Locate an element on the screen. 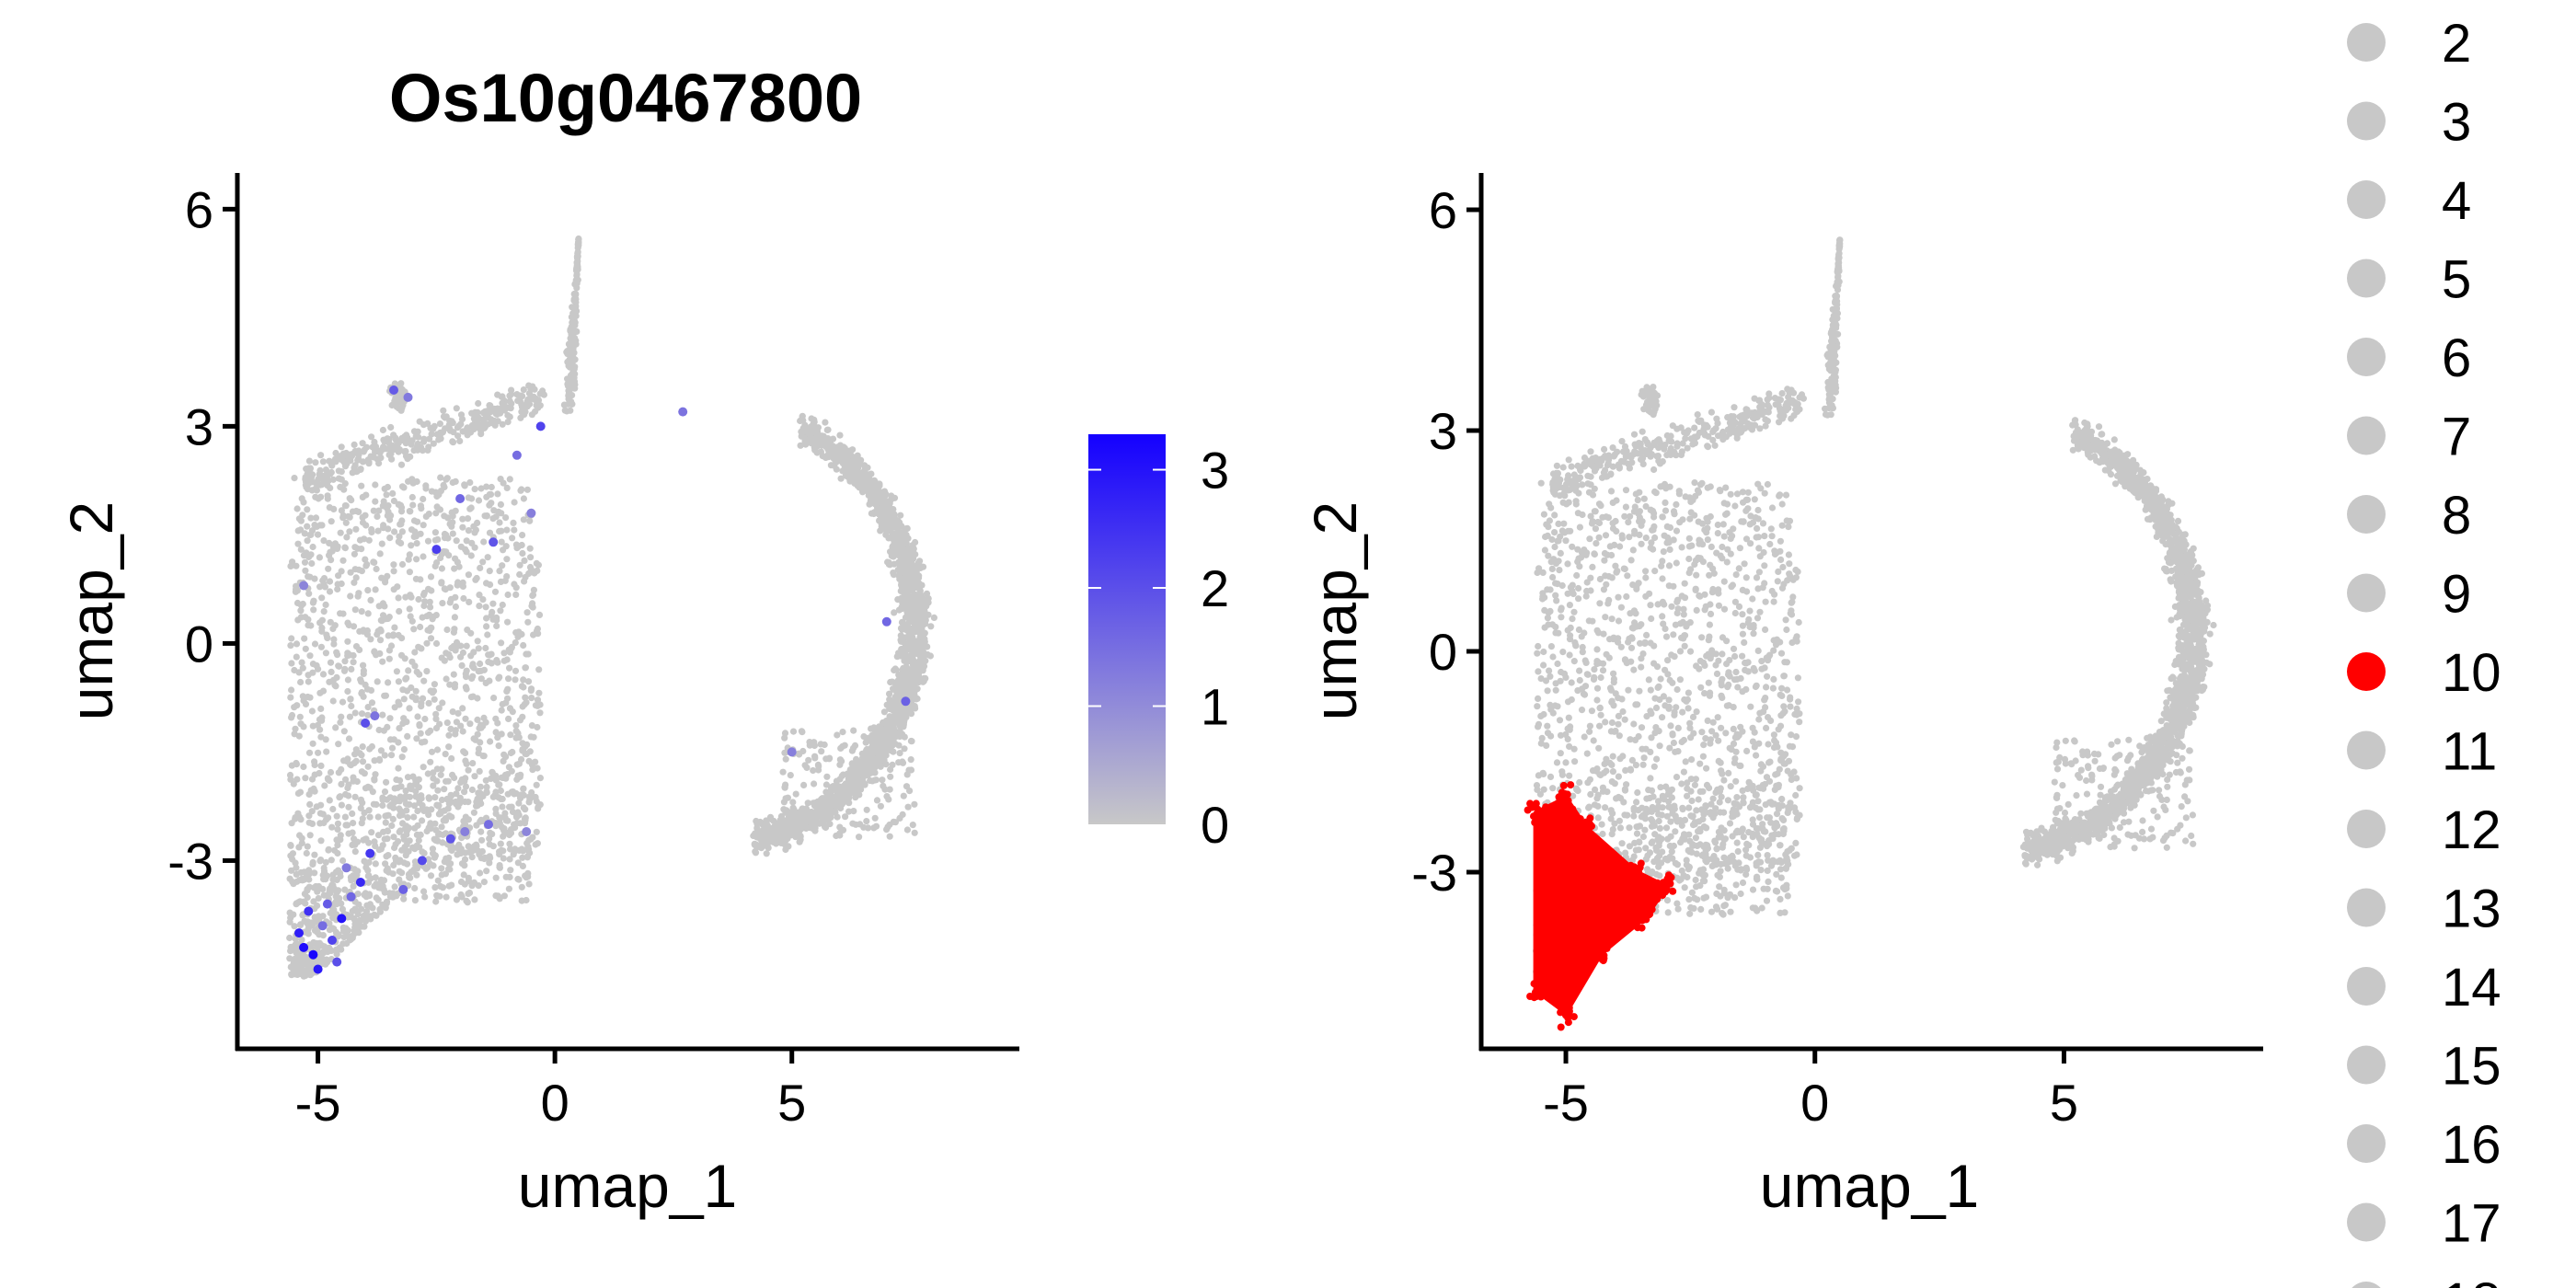 This screenshot has width=2576, height=1288. y-axis-title: umap_2 is located at coordinates (91, 611).